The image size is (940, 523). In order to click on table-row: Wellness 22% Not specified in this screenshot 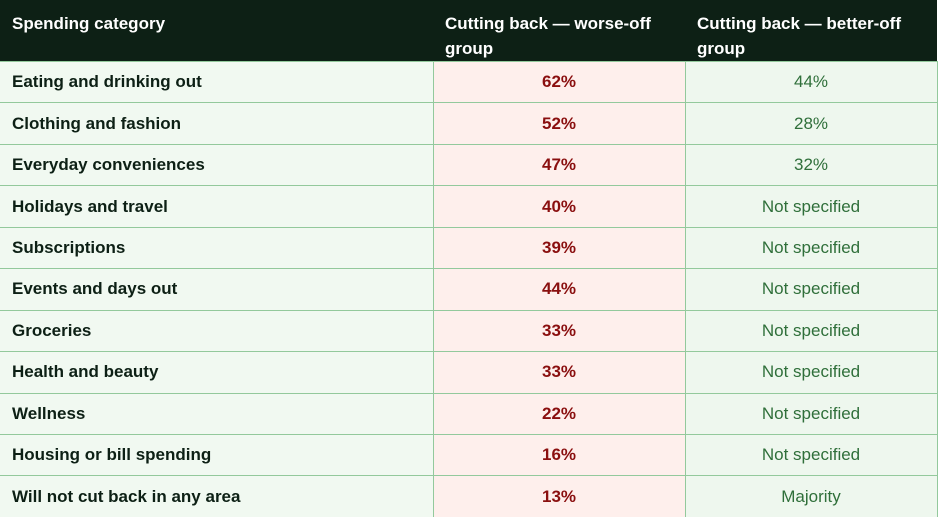, I will do `click(469, 413)`.